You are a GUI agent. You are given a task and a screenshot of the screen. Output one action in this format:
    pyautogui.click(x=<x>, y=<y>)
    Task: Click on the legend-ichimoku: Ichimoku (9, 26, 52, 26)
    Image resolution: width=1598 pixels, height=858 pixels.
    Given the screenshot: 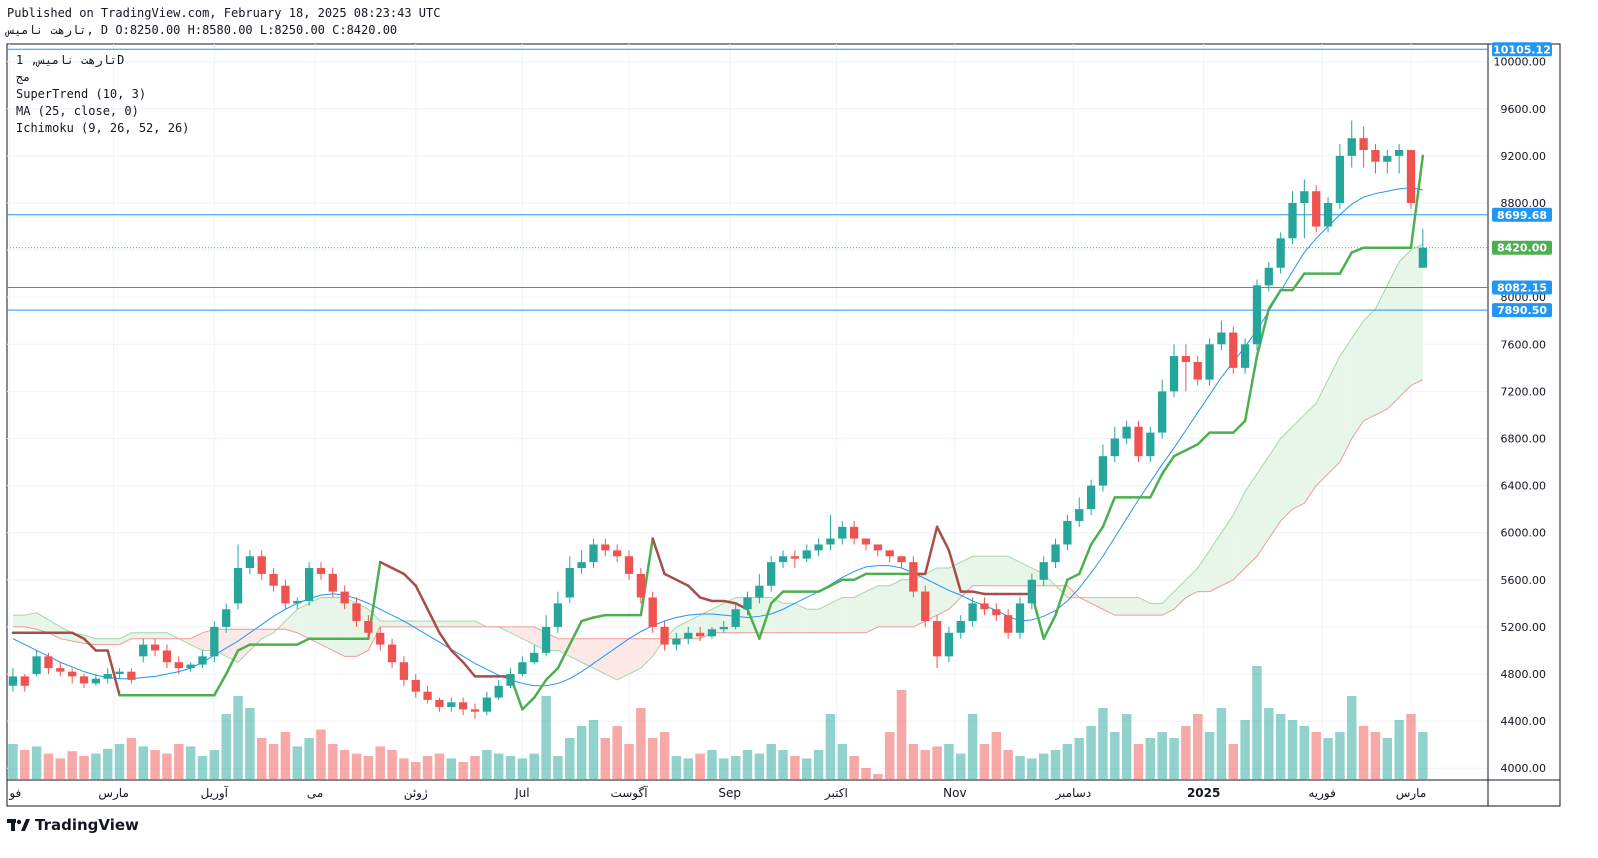 What is the action you would take?
    pyautogui.click(x=103, y=128)
    